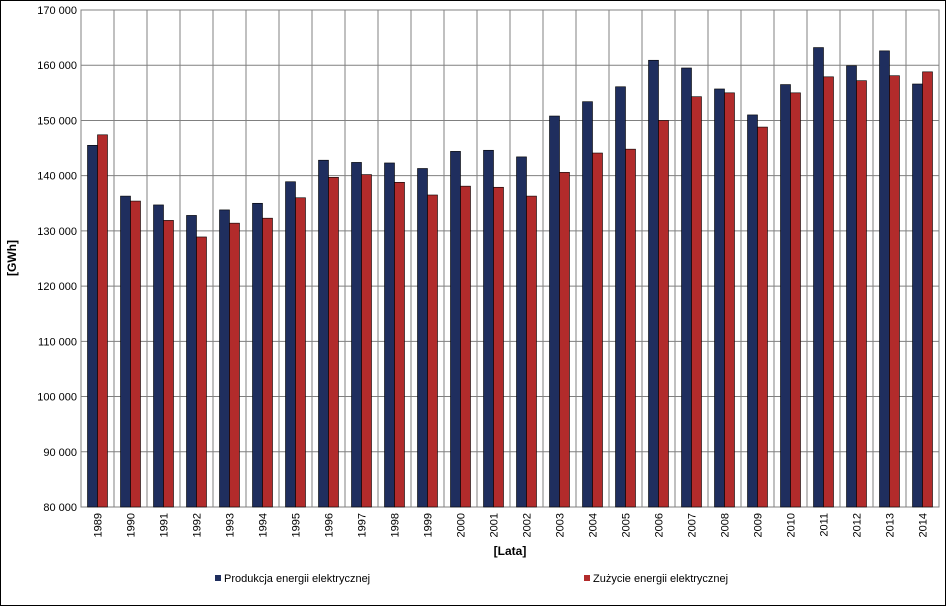 This screenshot has height=607, width=946. I want to click on x-tick-label: 1999, so click(429, 525).